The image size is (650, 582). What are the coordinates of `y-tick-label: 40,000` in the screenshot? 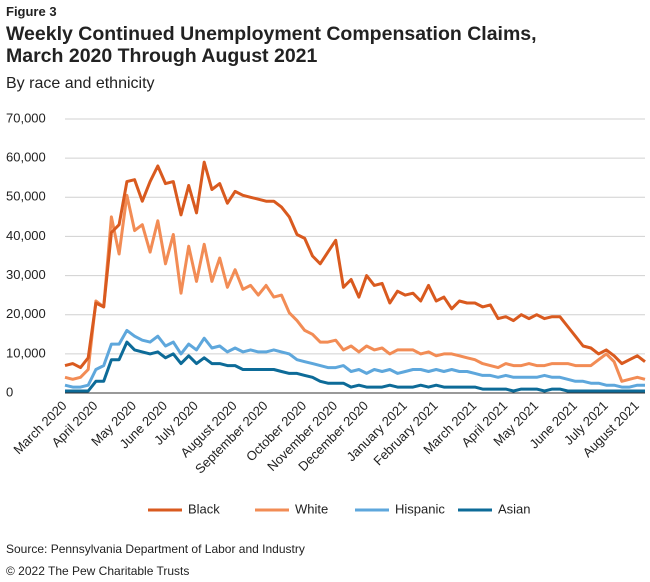 It's located at (26, 235).